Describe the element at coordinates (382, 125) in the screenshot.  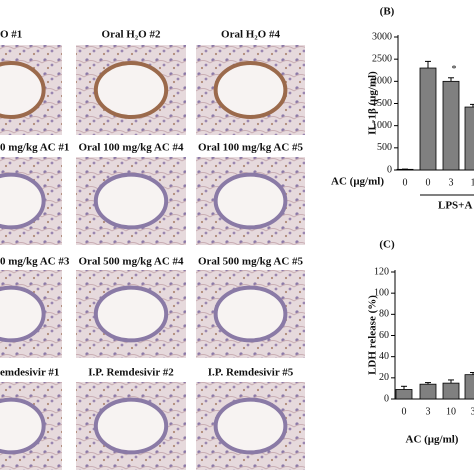
I see `y-tick-label: 1000` at that location.